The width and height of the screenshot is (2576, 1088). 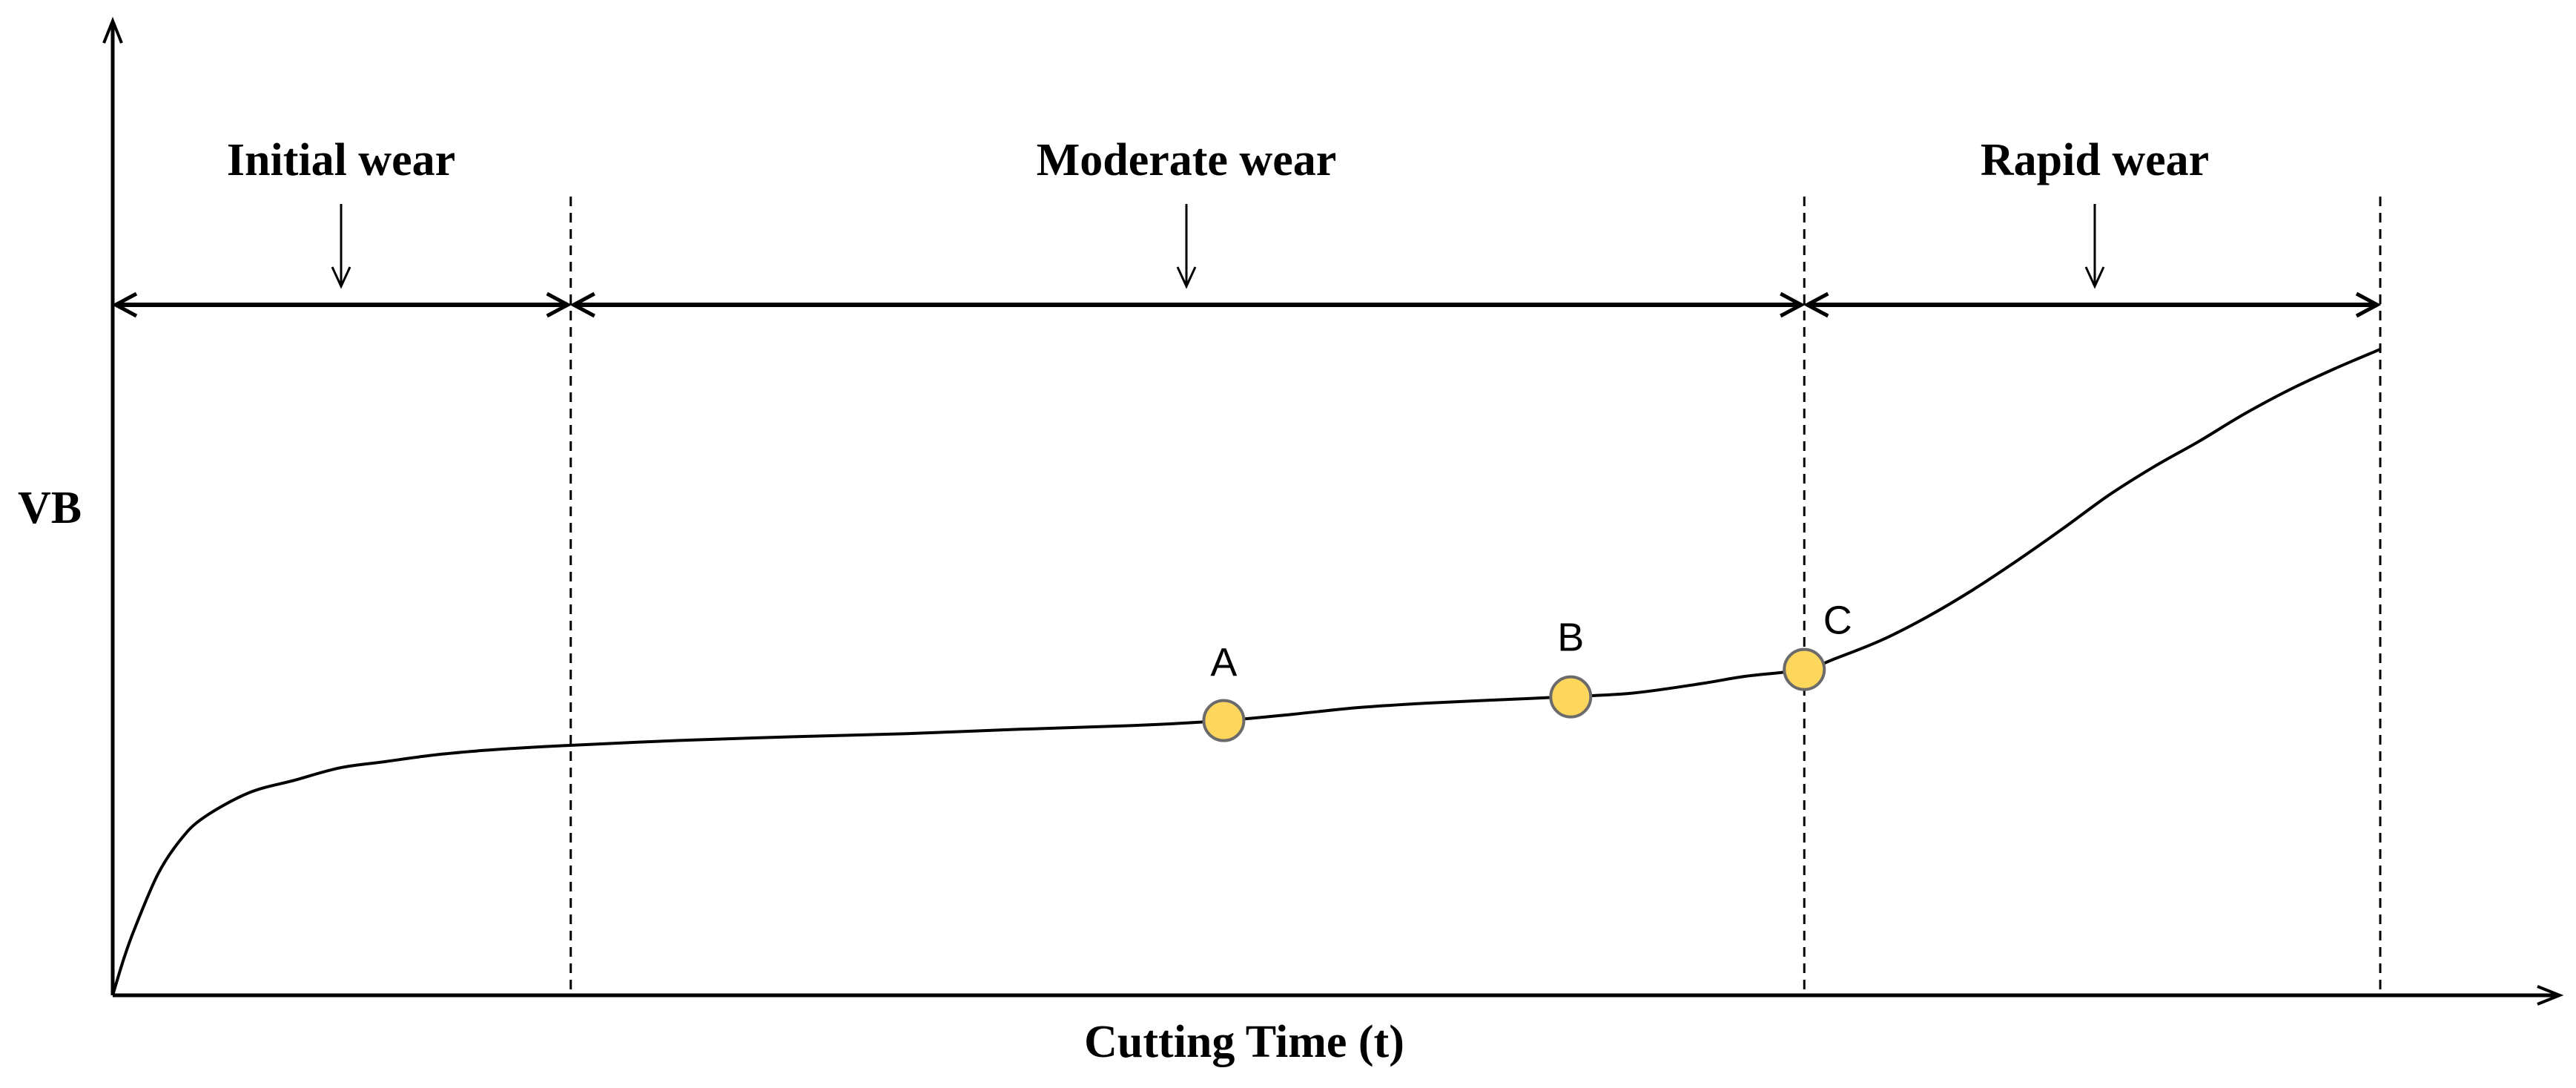 What do you see at coordinates (2550, 996) in the screenshot?
I see `x-axis-arrow-icon` at bounding box center [2550, 996].